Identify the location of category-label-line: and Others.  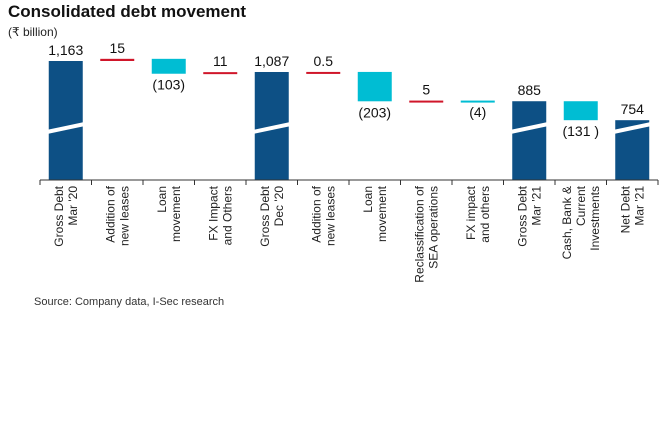
(227, 215).